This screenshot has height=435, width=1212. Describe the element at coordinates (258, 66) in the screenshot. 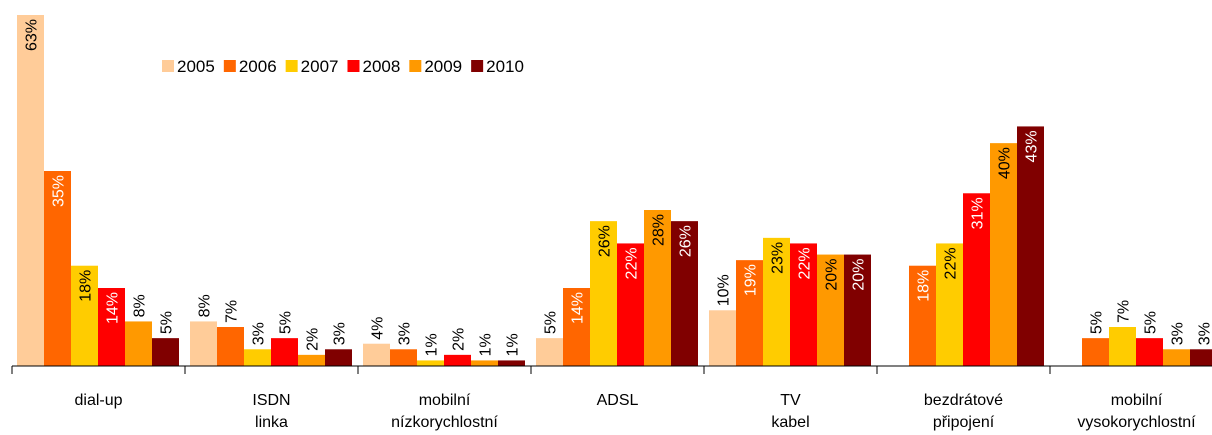

I see `legend-label: 2006` at that location.